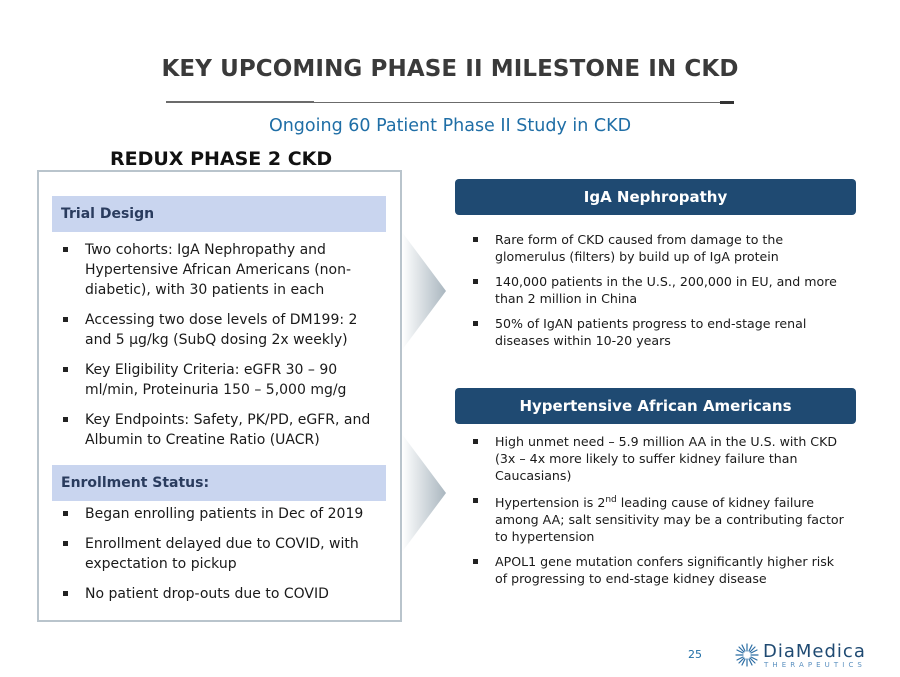 The image size is (900, 677). What do you see at coordinates (450, 69) in the screenshot?
I see `slide-title: KEY UPCOMING PHASE II MILESTONE IN CKD` at bounding box center [450, 69].